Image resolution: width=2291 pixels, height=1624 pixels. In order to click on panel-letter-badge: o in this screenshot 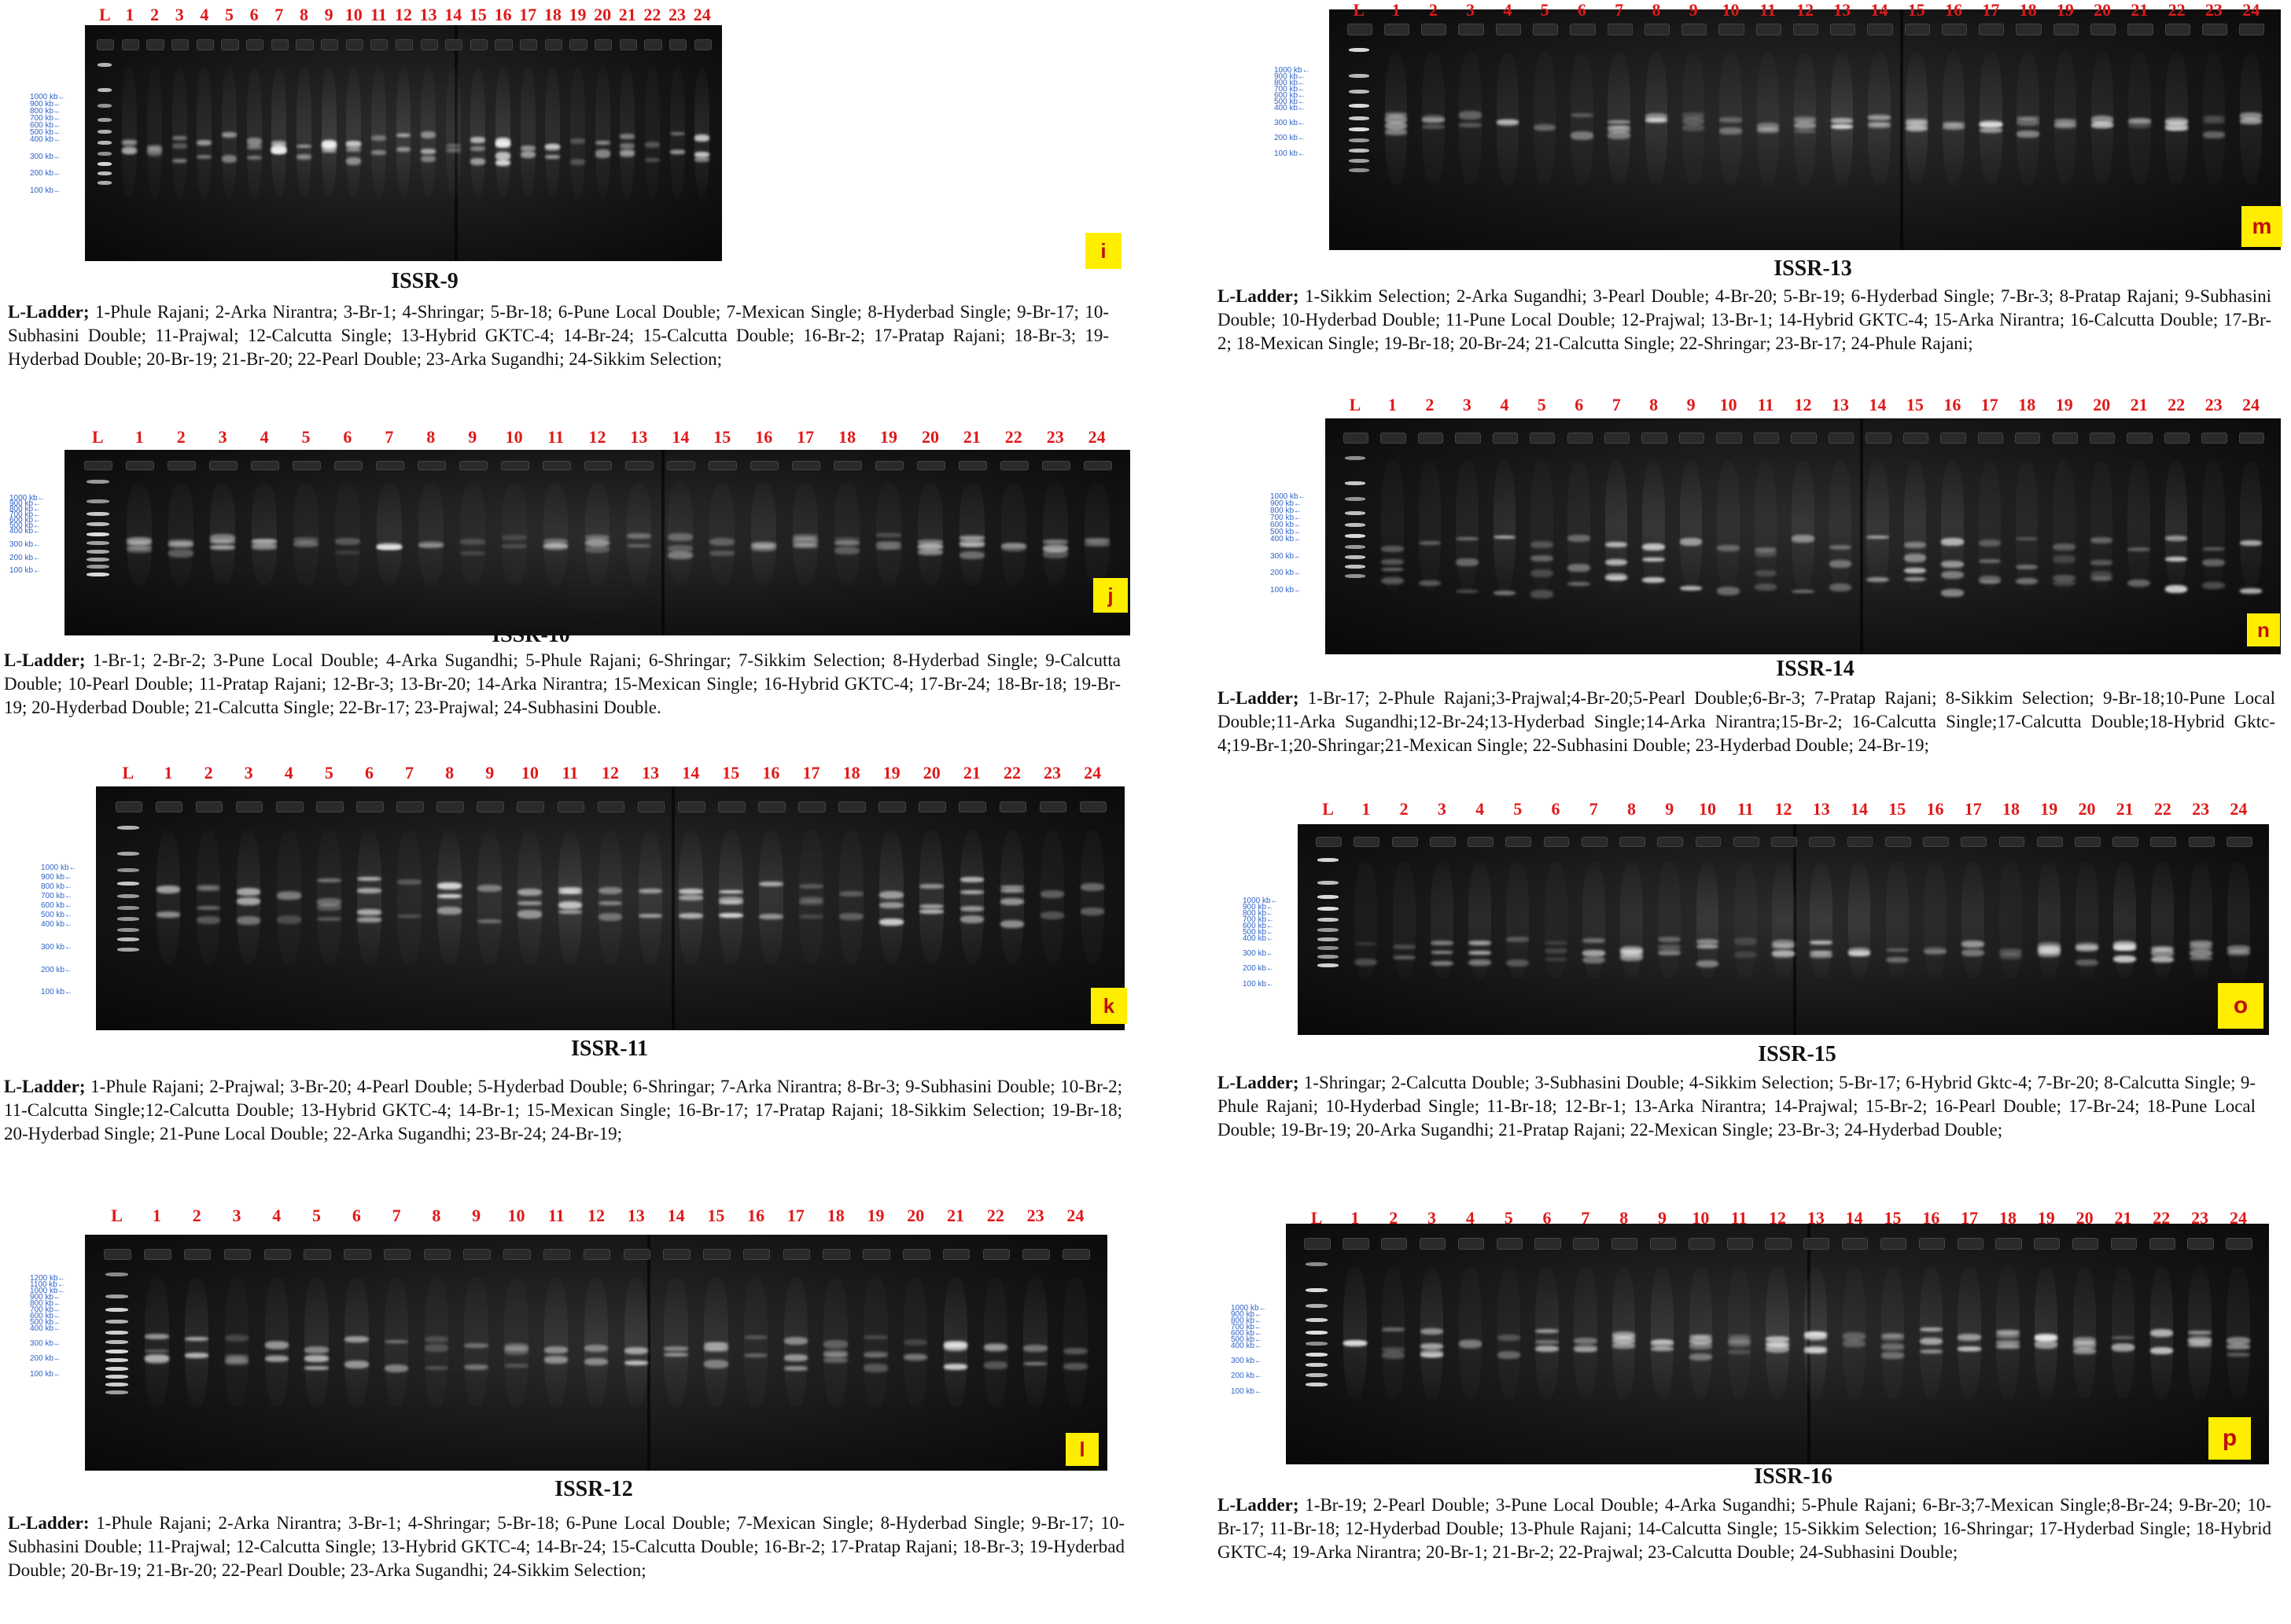, I will do `click(2240, 1006)`.